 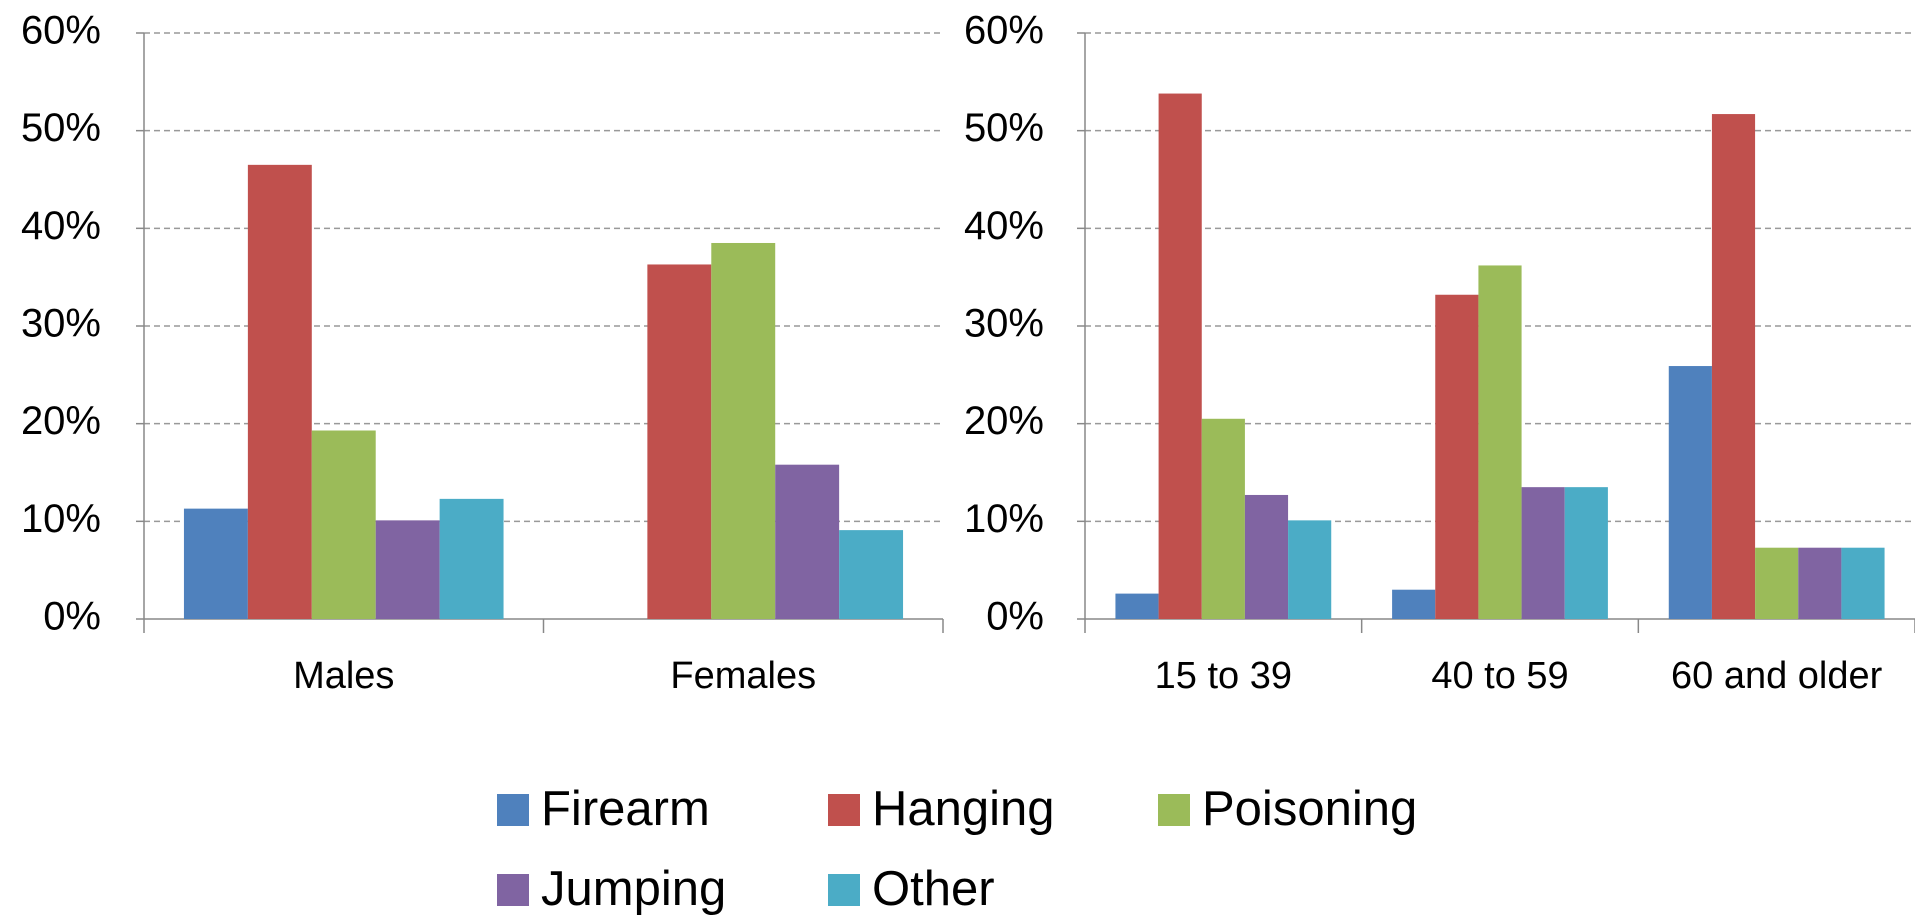 I want to click on legend-label: Other, so click(x=933, y=889).